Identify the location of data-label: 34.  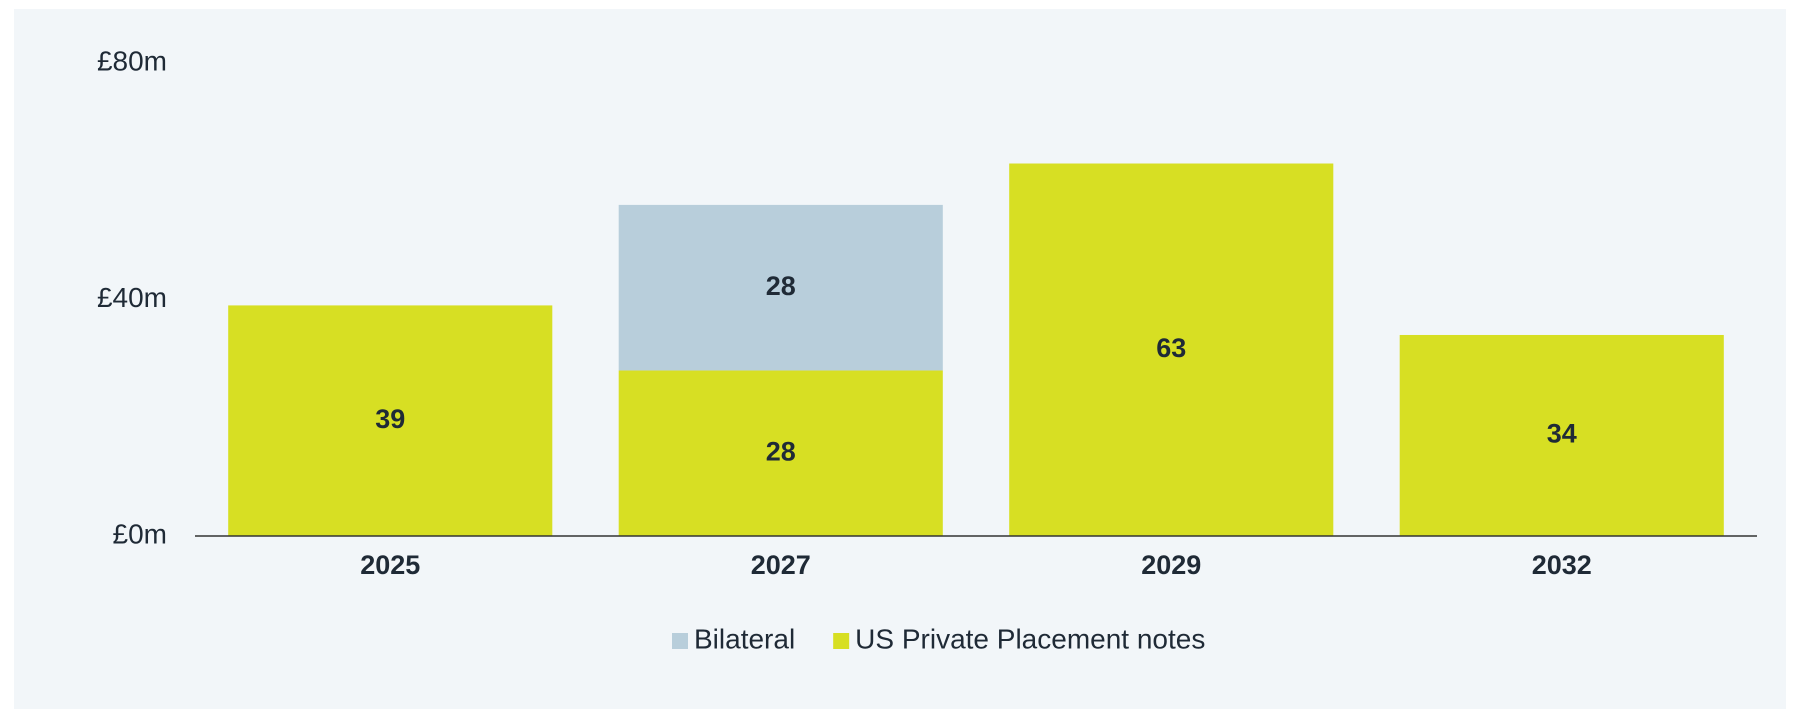
(1562, 434).